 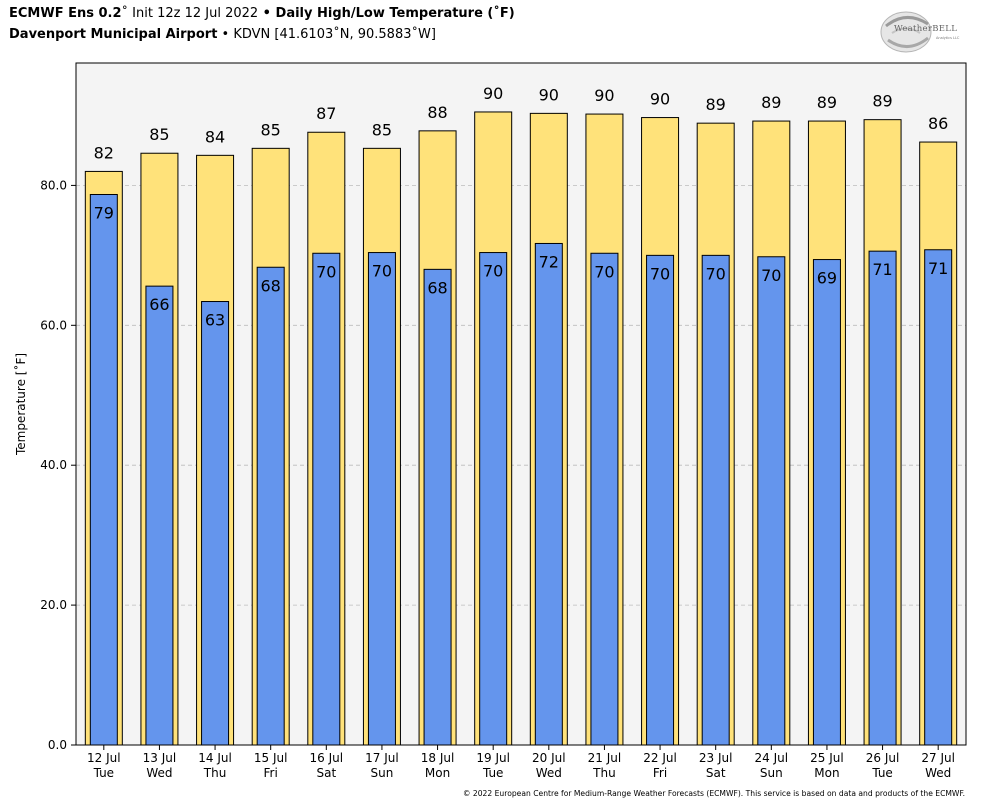 I want to click on low-temp-label: 69, so click(x=827, y=278).